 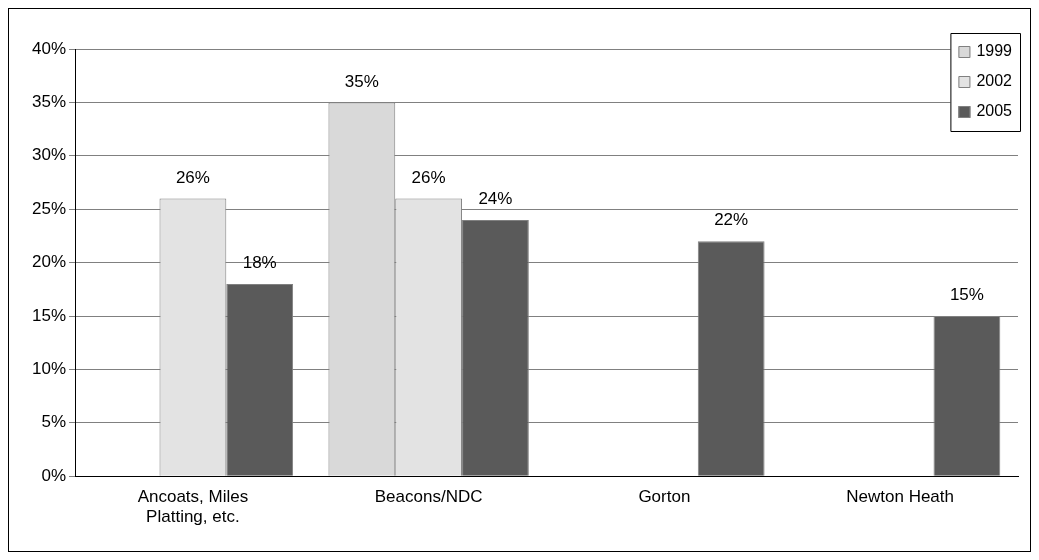 I want to click on x-tick-label: Beacons/NDC, so click(x=428, y=497).